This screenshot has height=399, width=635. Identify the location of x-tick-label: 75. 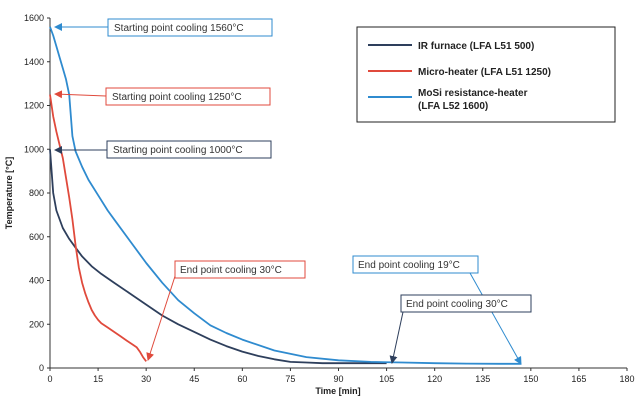
(290, 379).